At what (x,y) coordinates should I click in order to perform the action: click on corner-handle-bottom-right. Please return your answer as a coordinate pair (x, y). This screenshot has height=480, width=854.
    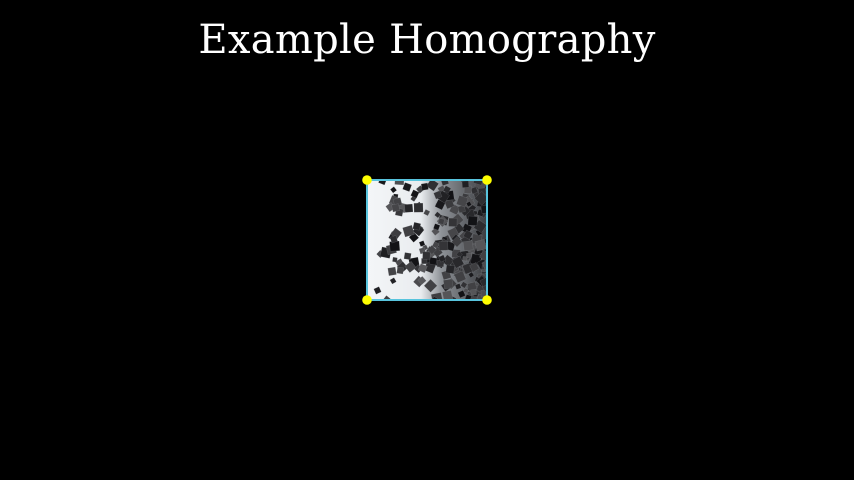
    Looking at the image, I should click on (487, 300).